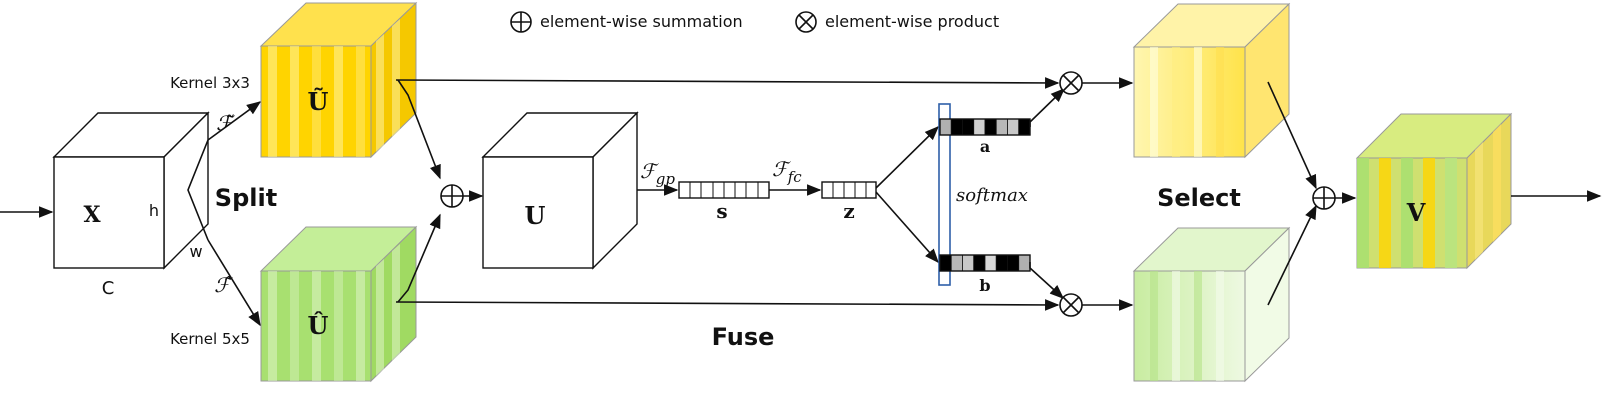 Image resolution: width=1605 pixels, height=408 pixels. I want to click on input-tensor-label: X, so click(92, 215).